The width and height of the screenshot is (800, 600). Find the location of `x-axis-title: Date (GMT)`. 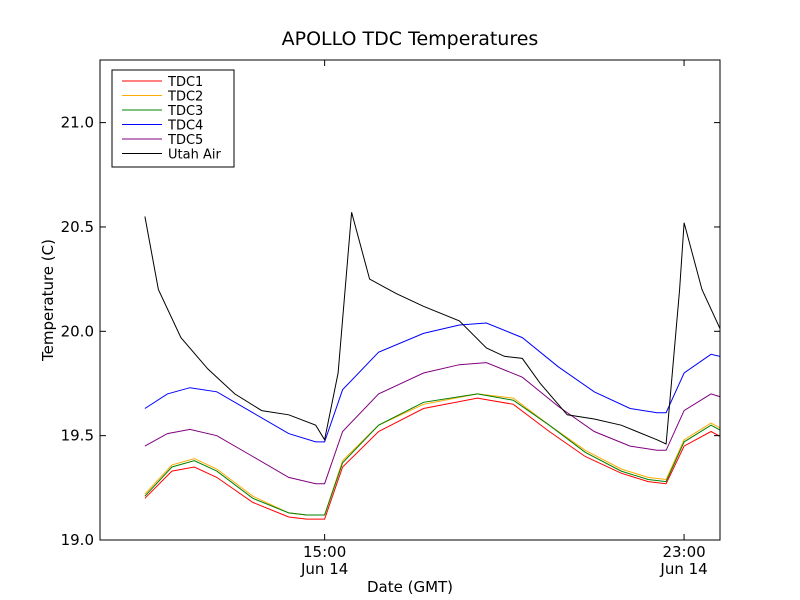

x-axis-title: Date (GMT) is located at coordinates (410, 587).